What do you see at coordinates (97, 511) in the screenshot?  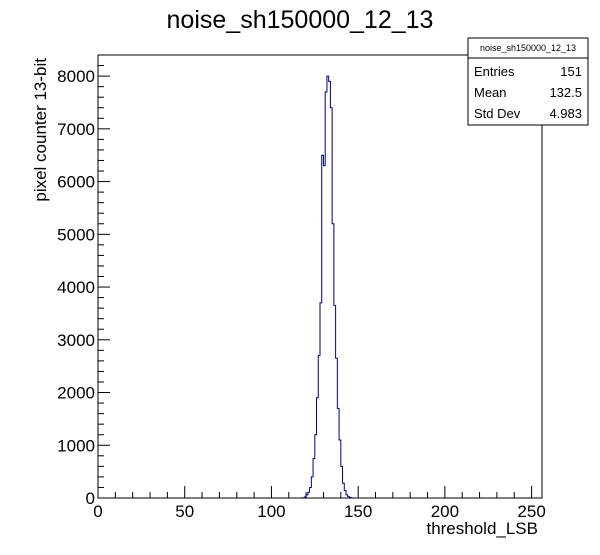 I see `x-tick-label: 0` at bounding box center [97, 511].